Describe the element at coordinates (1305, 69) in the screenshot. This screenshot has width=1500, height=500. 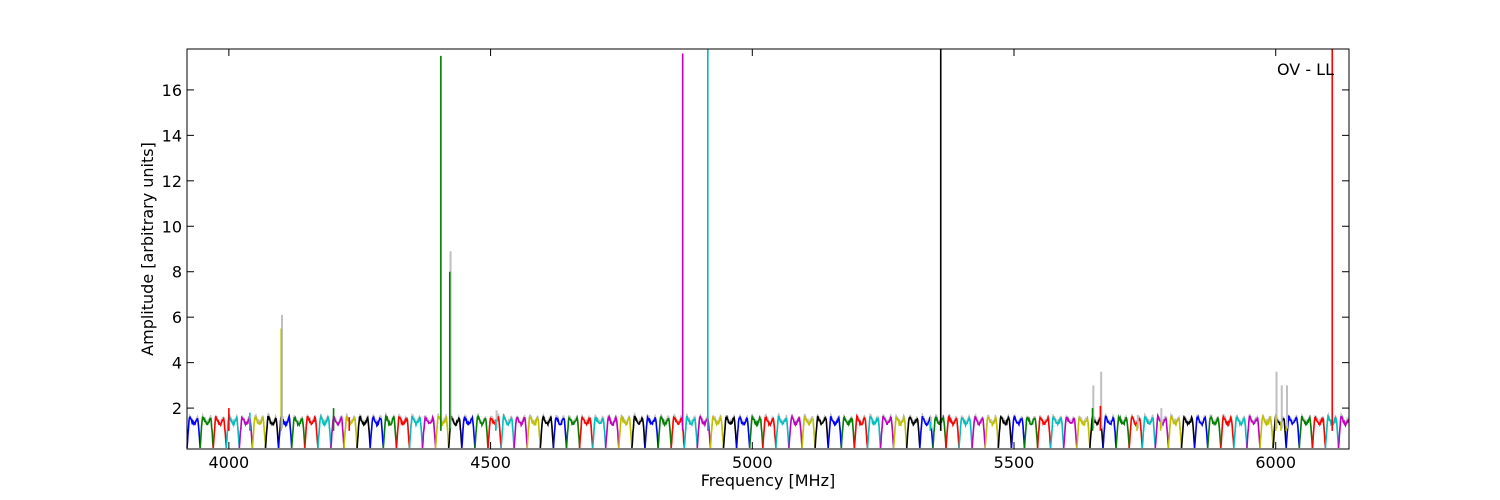
I see `panel-annotation: OV - LL` at that location.